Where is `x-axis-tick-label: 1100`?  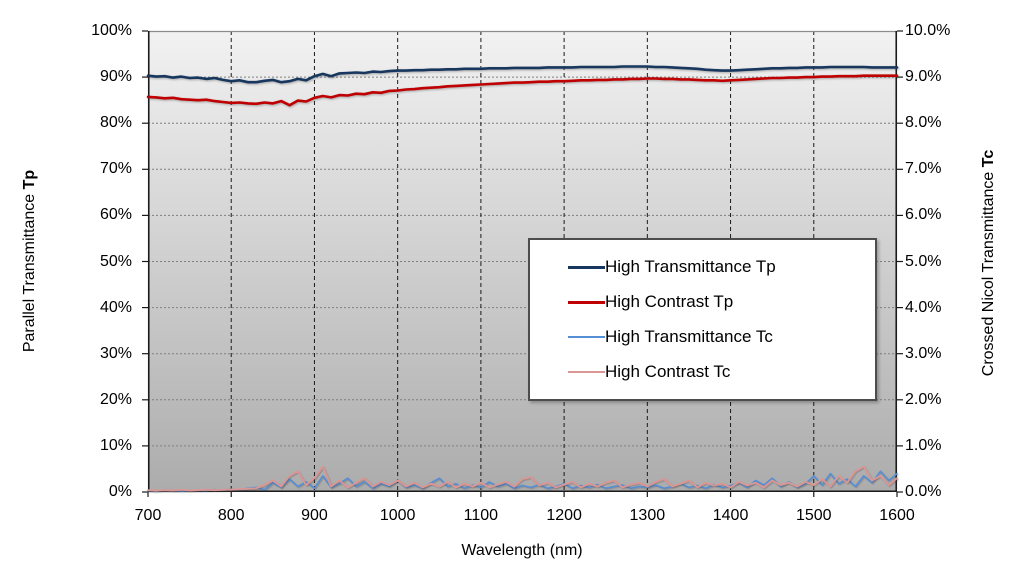 x-axis-tick-label: 1100 is located at coordinates (481, 515).